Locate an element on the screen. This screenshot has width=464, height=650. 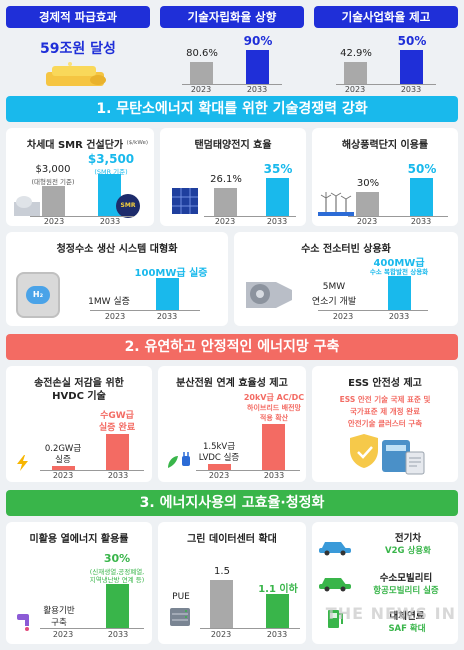
turbine-2033-bar is located at coordinates (399, 293).